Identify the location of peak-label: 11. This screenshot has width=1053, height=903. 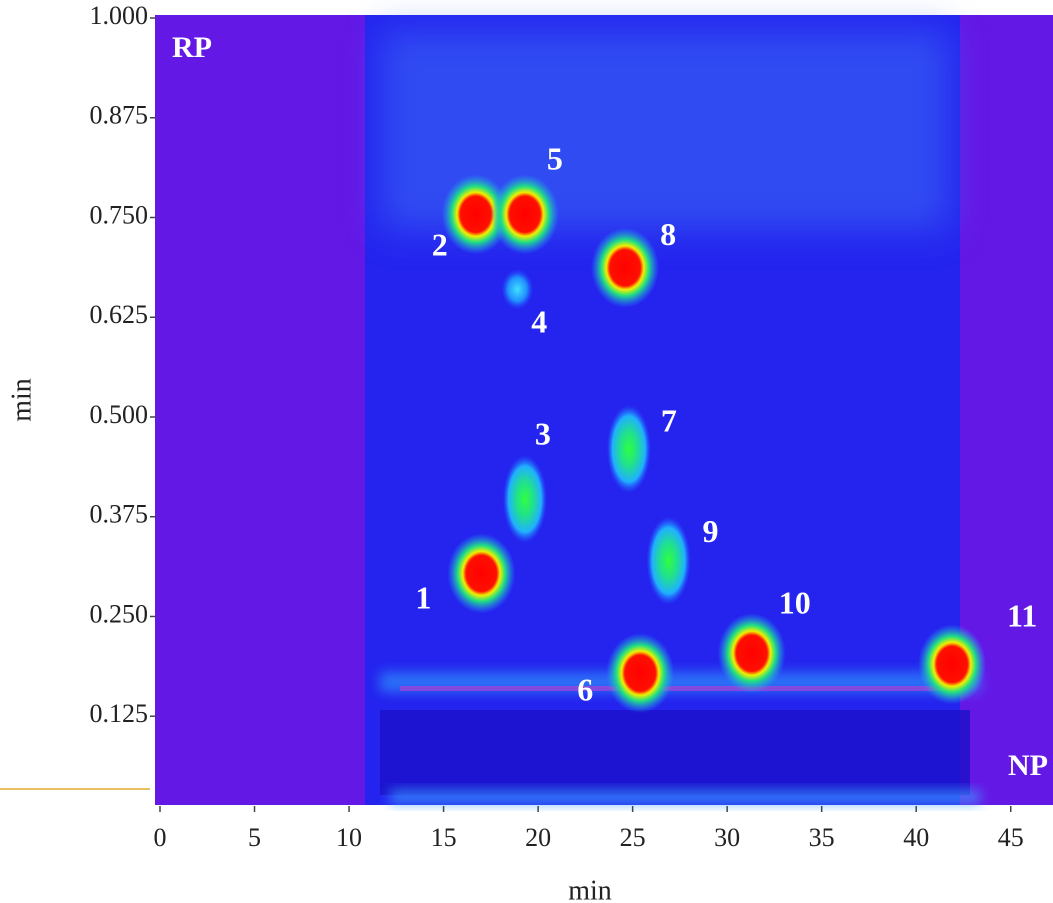
(1022, 616).